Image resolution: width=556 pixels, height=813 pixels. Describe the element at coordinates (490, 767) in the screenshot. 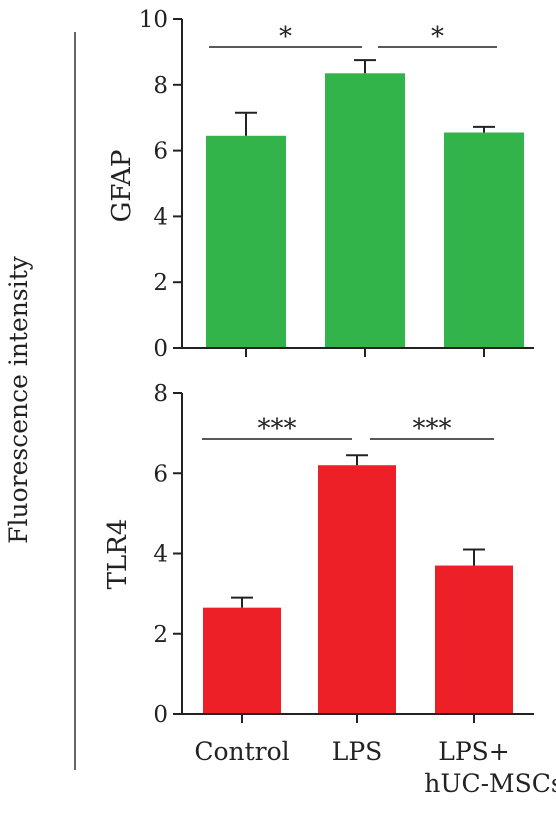

I see `tlr4-x-tick-label: LPS+ hUC-MSCs` at that location.